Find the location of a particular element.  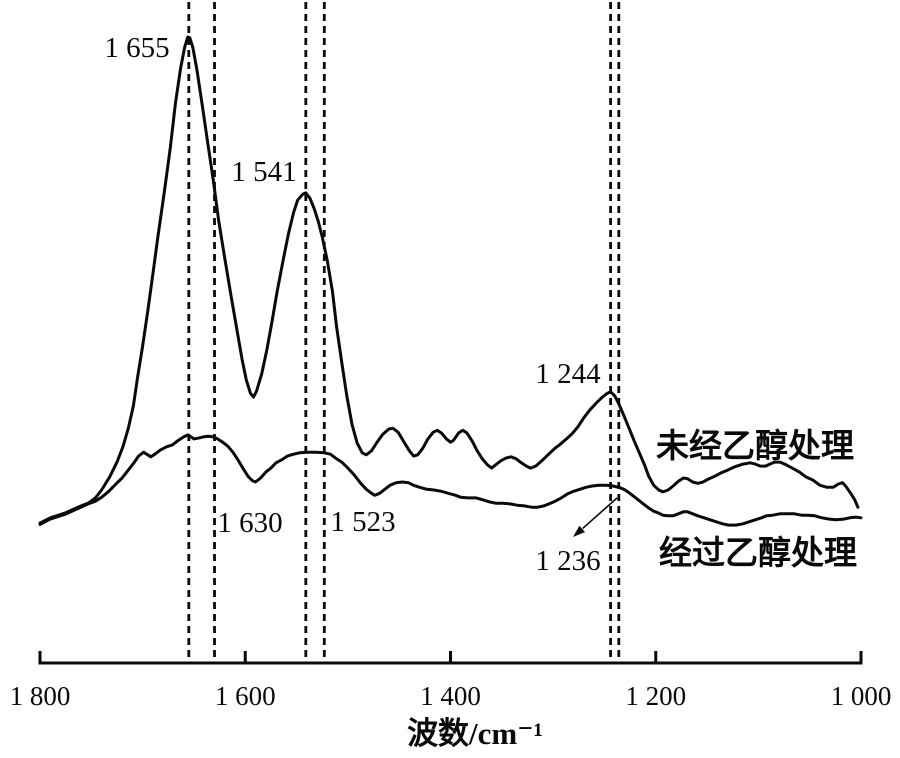

x-axis-tick-label-1000: 1 000 is located at coordinates (861, 696).